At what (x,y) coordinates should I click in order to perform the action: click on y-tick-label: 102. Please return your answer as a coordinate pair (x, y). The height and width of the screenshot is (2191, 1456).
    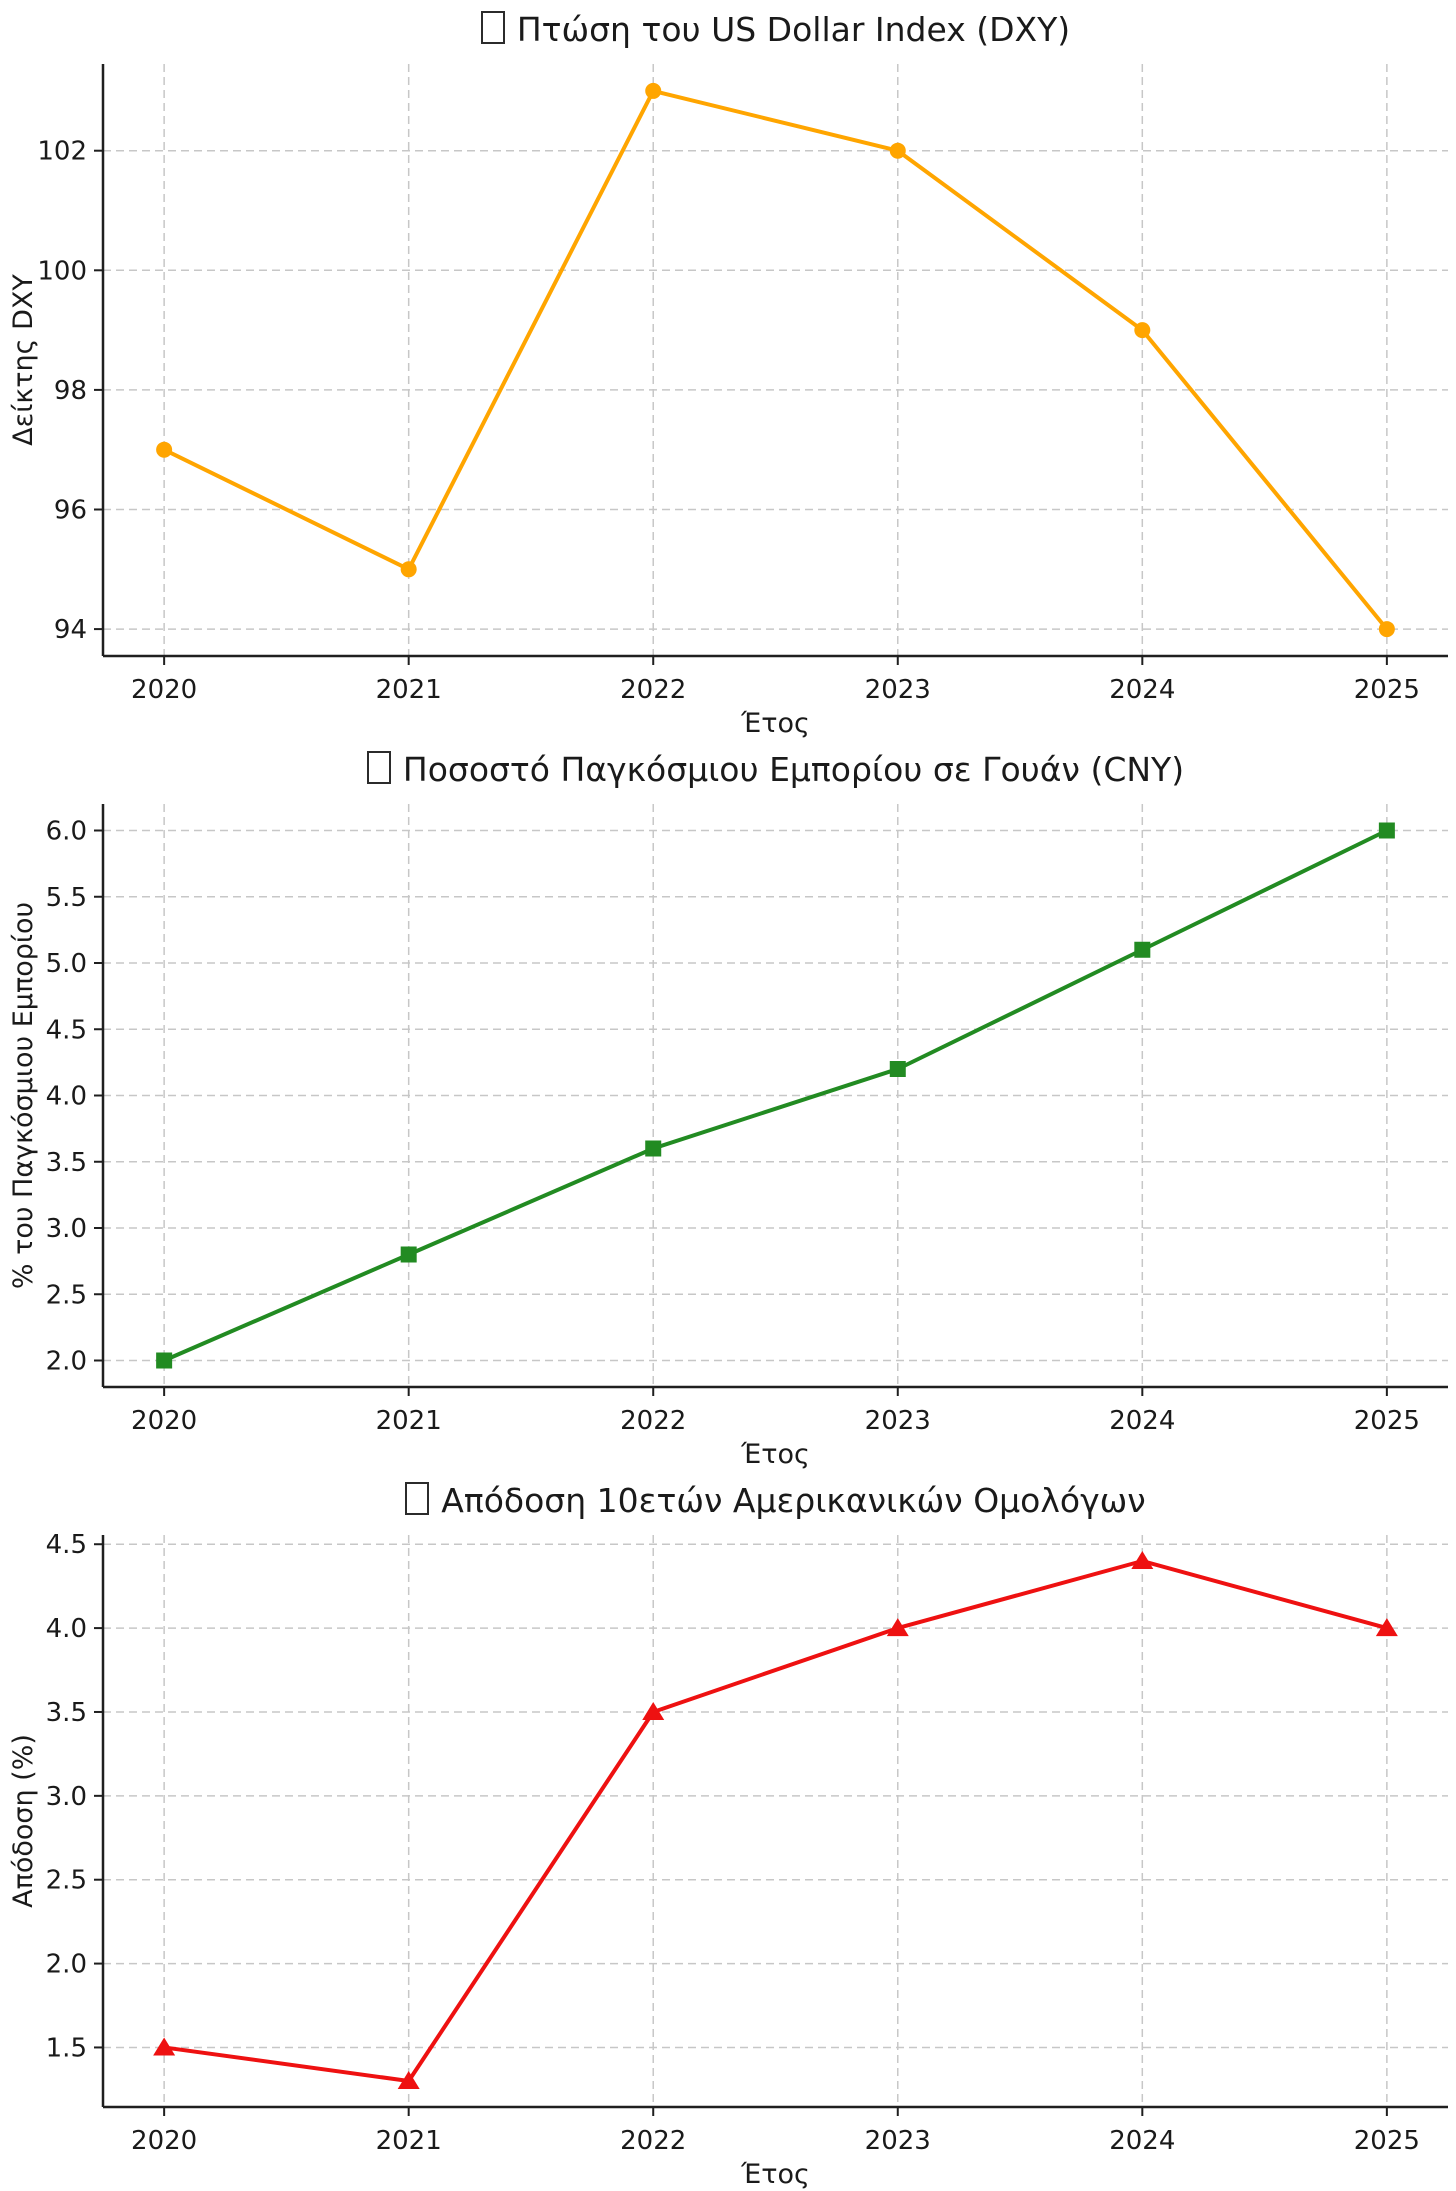
    Looking at the image, I should click on (62, 152).